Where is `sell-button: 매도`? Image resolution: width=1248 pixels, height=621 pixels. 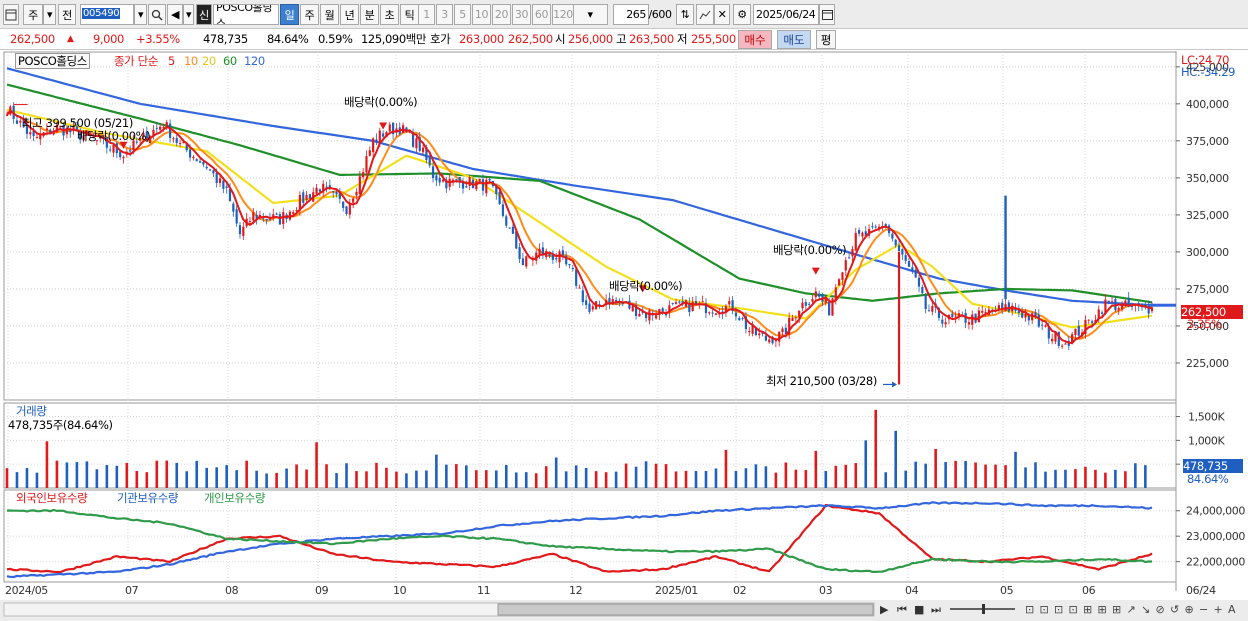 sell-button: 매도 is located at coordinates (794, 39).